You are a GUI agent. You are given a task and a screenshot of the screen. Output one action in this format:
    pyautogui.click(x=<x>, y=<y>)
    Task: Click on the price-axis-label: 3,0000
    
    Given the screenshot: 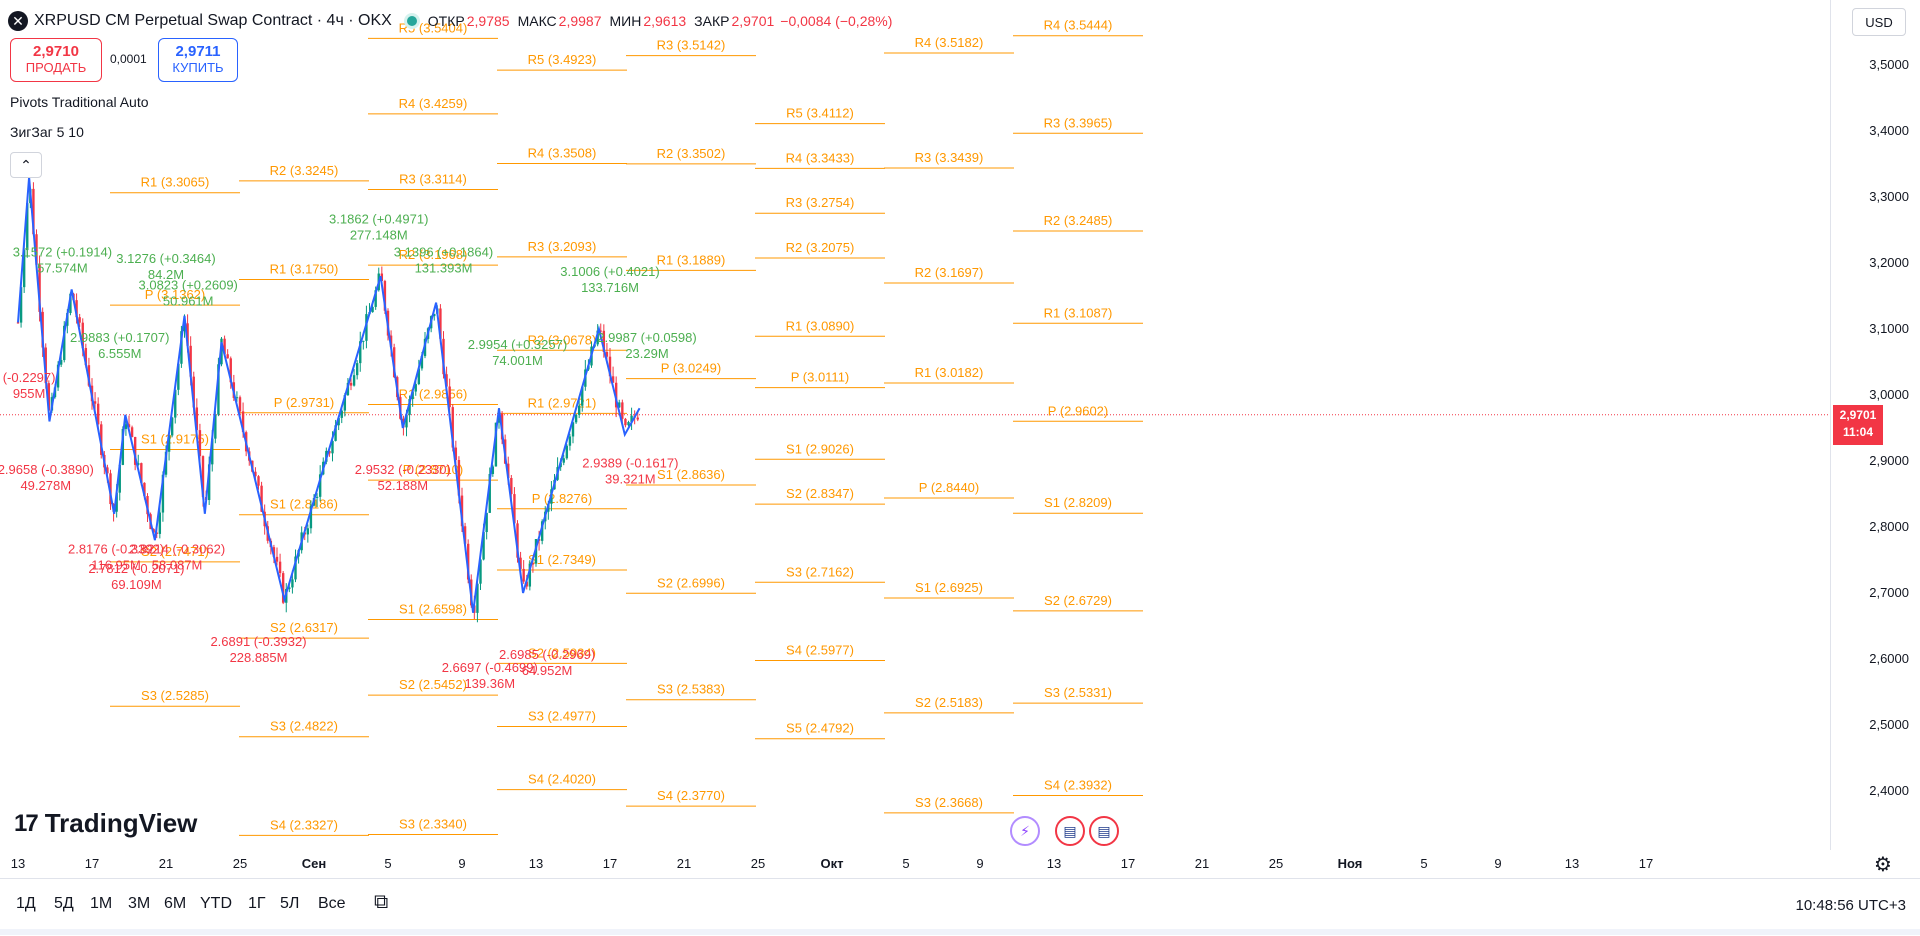 What is the action you would take?
    pyautogui.click(x=1889, y=394)
    